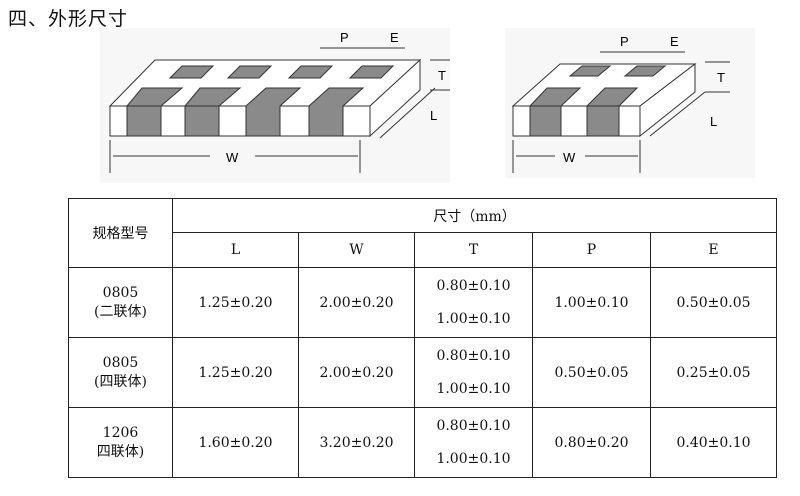  Describe the element at coordinates (68, 19) in the screenshot. I see `section-title: 四、外形尺寸` at that location.